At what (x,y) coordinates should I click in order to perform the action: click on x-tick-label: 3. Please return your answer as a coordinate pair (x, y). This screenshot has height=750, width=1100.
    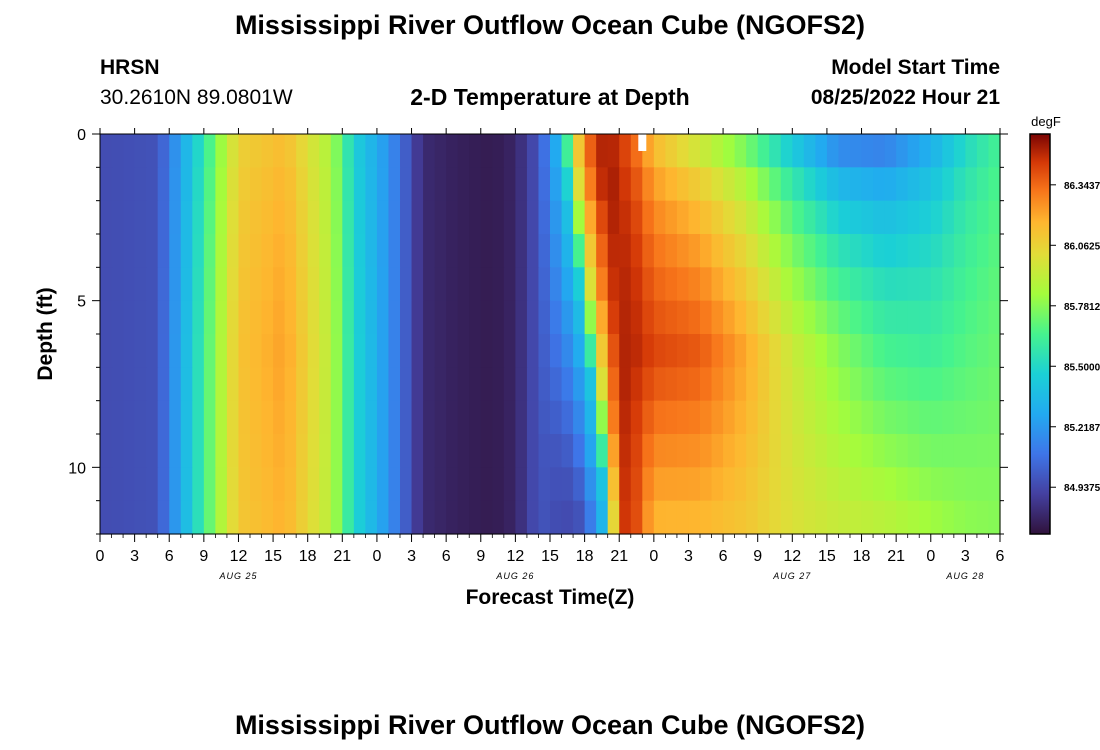
    Looking at the image, I should click on (411, 556).